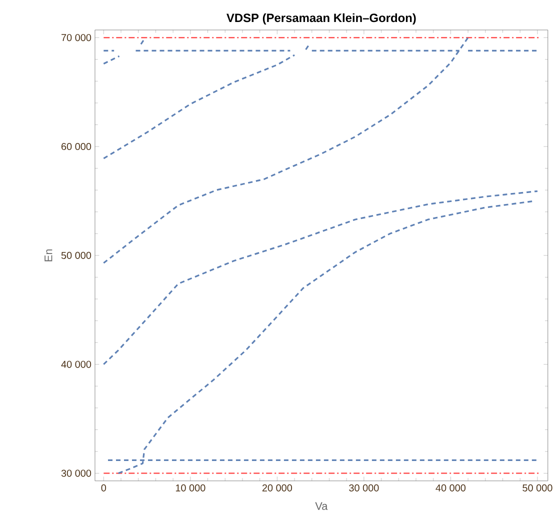 The height and width of the screenshot is (532, 556). I want to click on y-tick-label: 30 000, so click(76, 473).